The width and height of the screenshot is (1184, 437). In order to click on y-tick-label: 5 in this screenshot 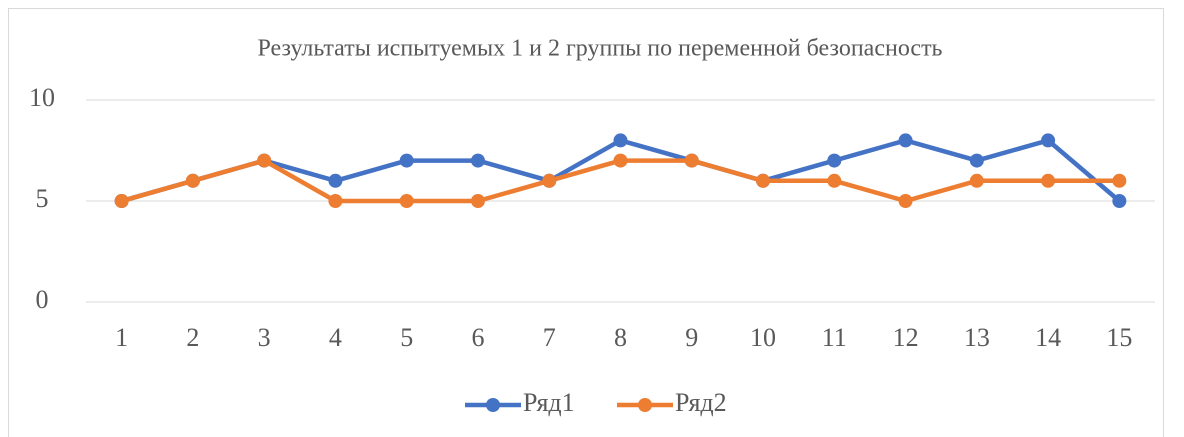, I will do `click(42, 198)`.